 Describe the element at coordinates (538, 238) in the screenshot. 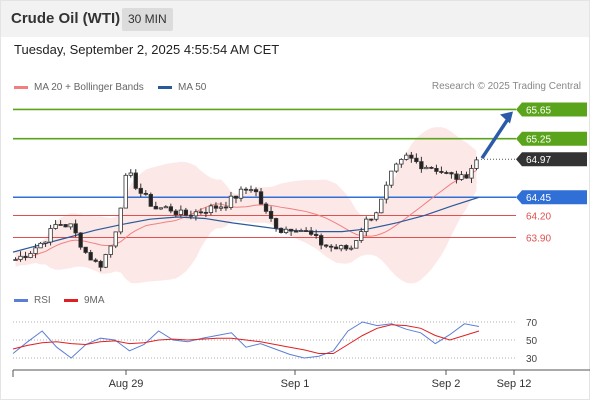

I see `level-label-63.90: 63.90` at that location.